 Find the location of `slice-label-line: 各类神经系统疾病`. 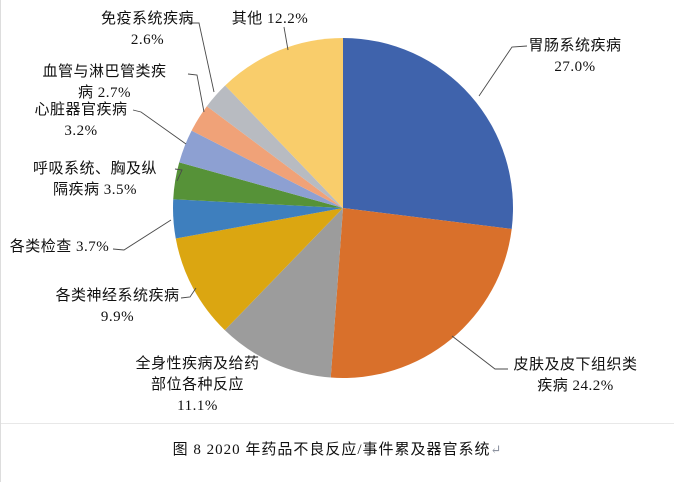

slice-label-line: 各类神经系统疾病 is located at coordinates (117, 296).